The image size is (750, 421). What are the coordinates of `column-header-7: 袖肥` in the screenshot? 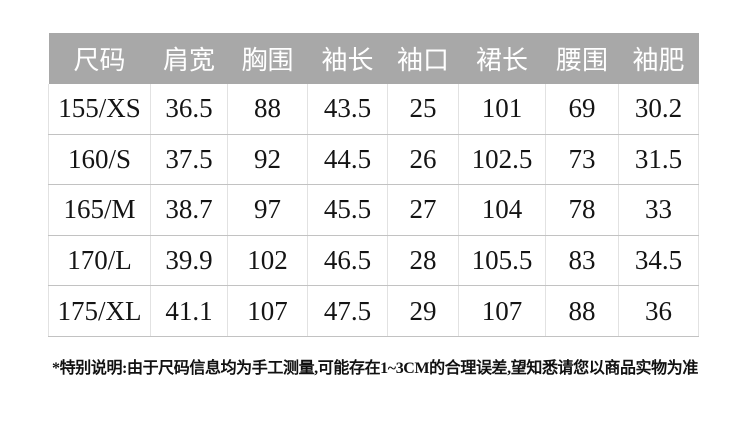 It's located at (658, 58).